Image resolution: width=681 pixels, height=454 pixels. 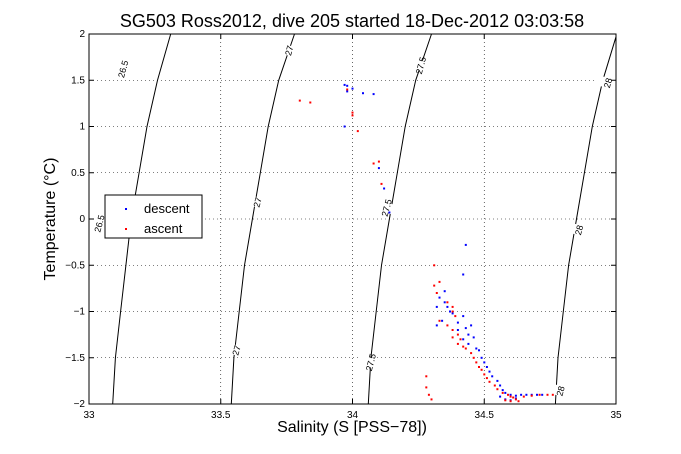 What do you see at coordinates (75, 265) in the screenshot?
I see `y-tick-label: −0.5` at bounding box center [75, 265].